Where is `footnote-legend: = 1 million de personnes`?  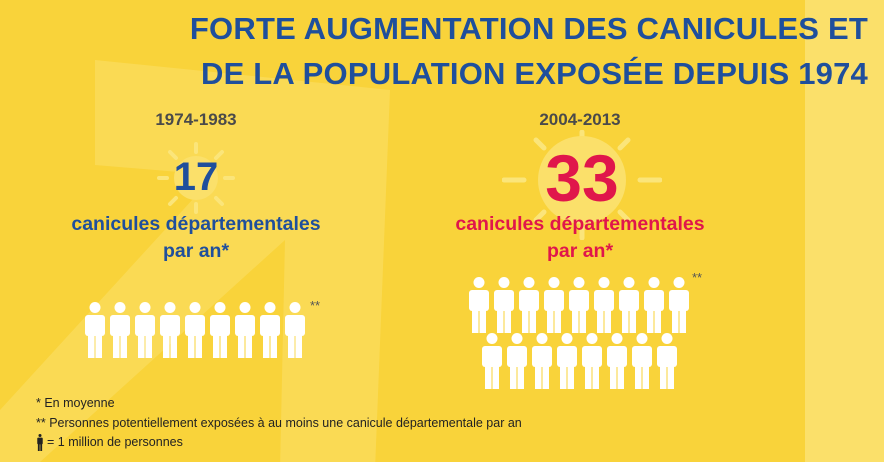 footnote-legend: = 1 million de personnes is located at coordinates (279, 443).